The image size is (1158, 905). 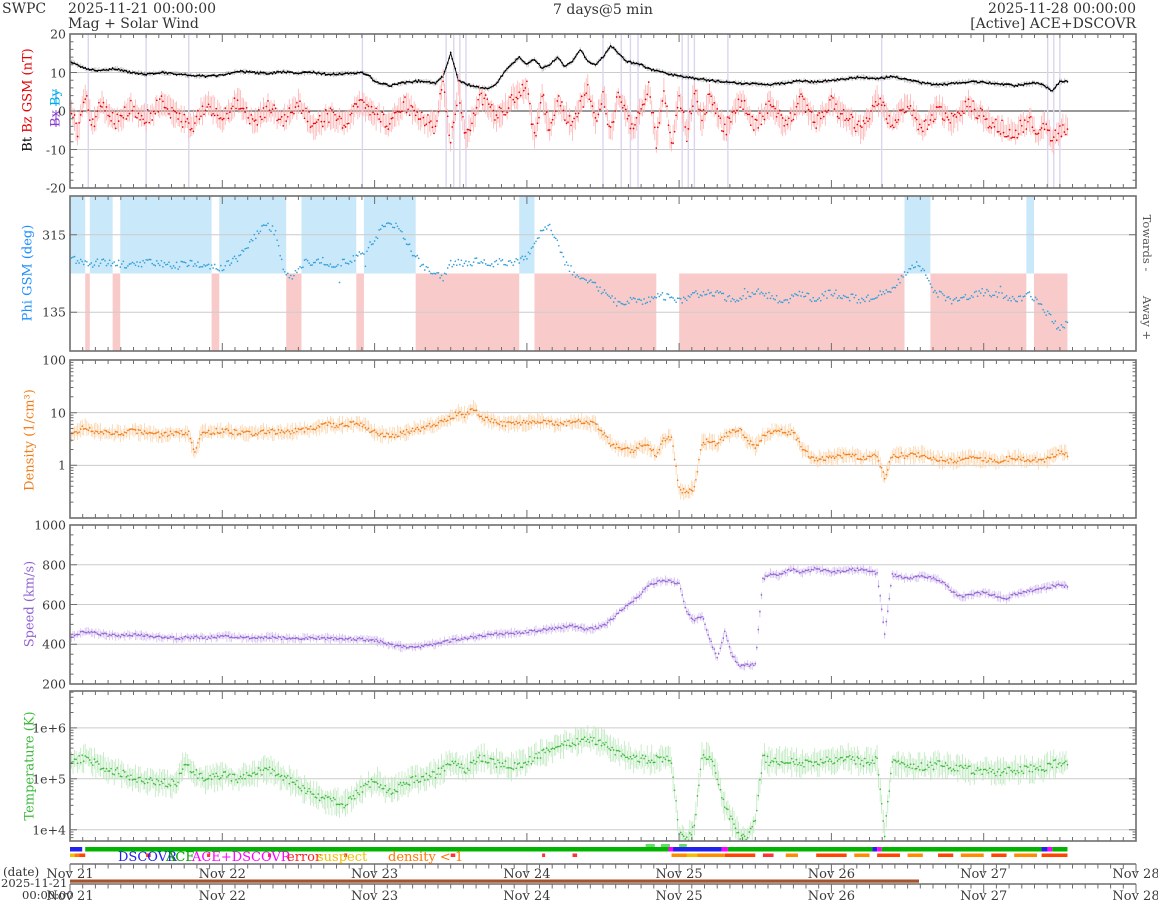 I want to click on x-tick-date: Nov 23, so click(x=374, y=874).